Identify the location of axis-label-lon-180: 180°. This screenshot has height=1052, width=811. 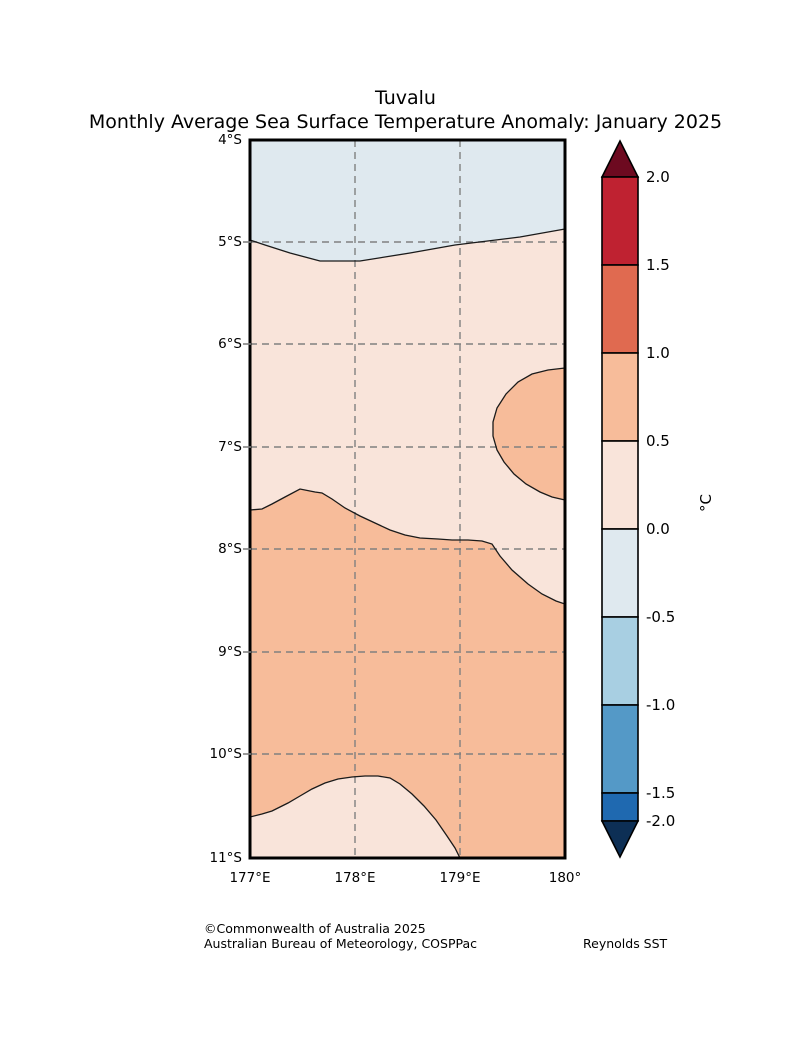
(565, 878).